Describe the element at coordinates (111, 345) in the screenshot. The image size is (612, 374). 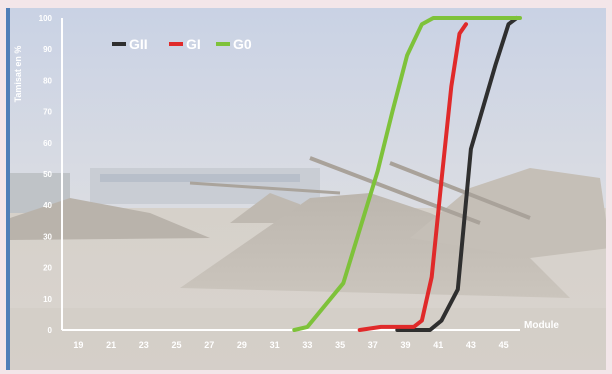
I see `x-tick-label: 21` at that location.